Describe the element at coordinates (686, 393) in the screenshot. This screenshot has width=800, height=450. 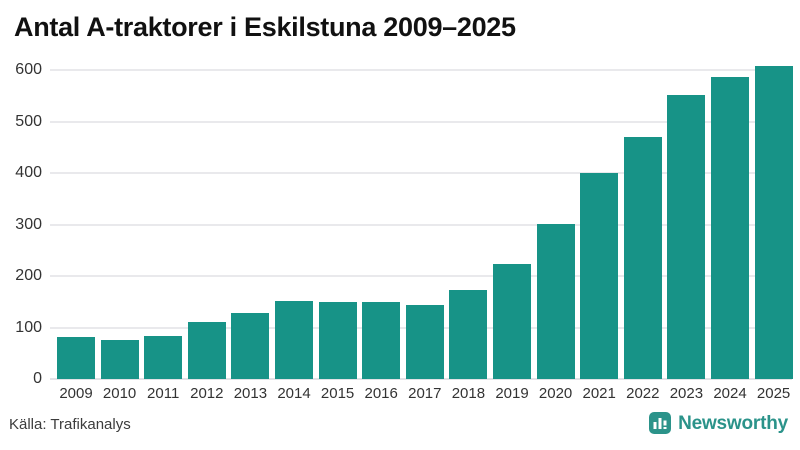
I see `x-axis-tick-label: 2023` at that location.